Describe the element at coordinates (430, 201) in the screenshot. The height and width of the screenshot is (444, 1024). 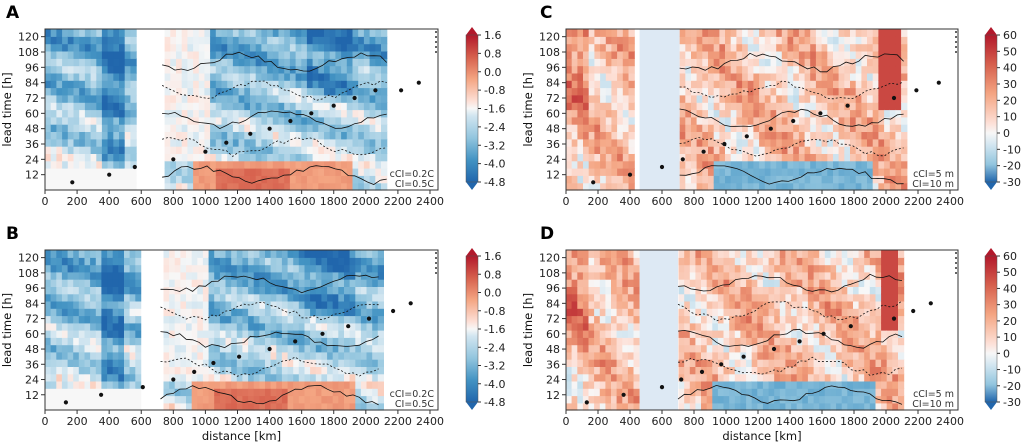
I see `x-tick-label: 2400` at that location.